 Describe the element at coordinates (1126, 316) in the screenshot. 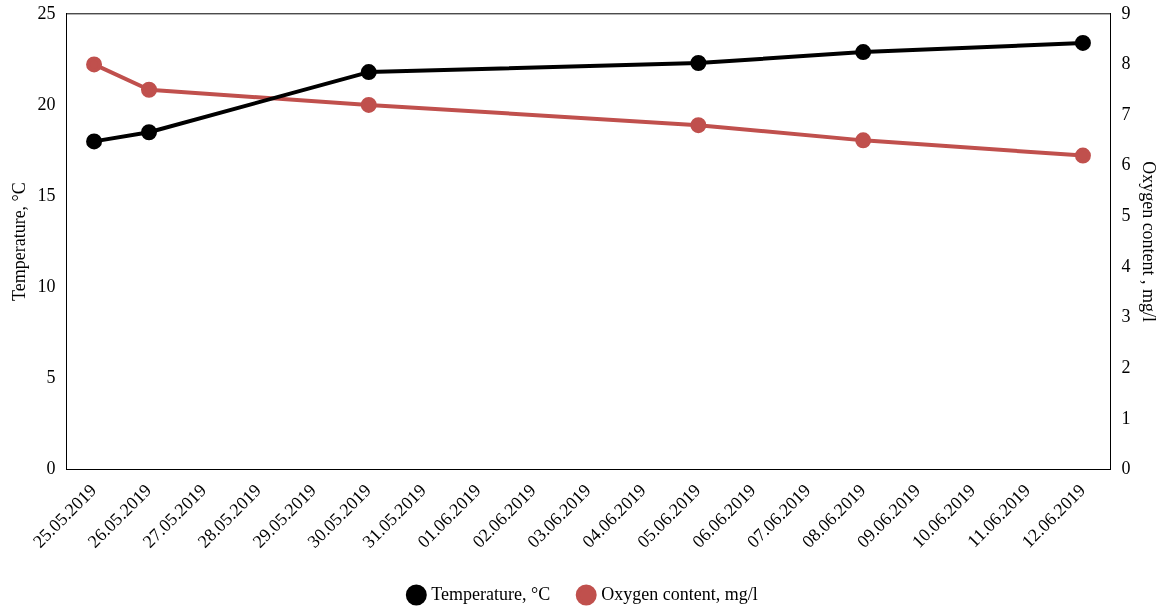

I see `y2-tick-label: 3` at that location.